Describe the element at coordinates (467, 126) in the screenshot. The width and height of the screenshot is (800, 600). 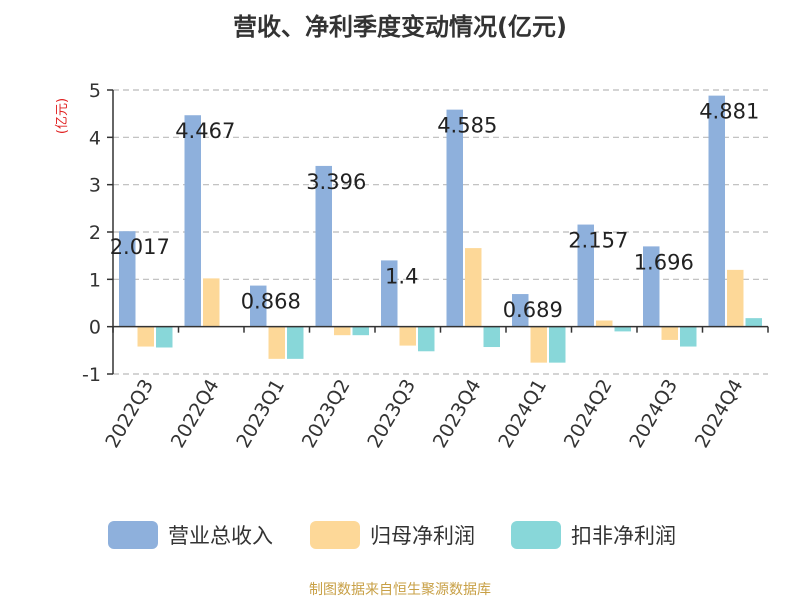
I see `data-label: 4.585` at that location.